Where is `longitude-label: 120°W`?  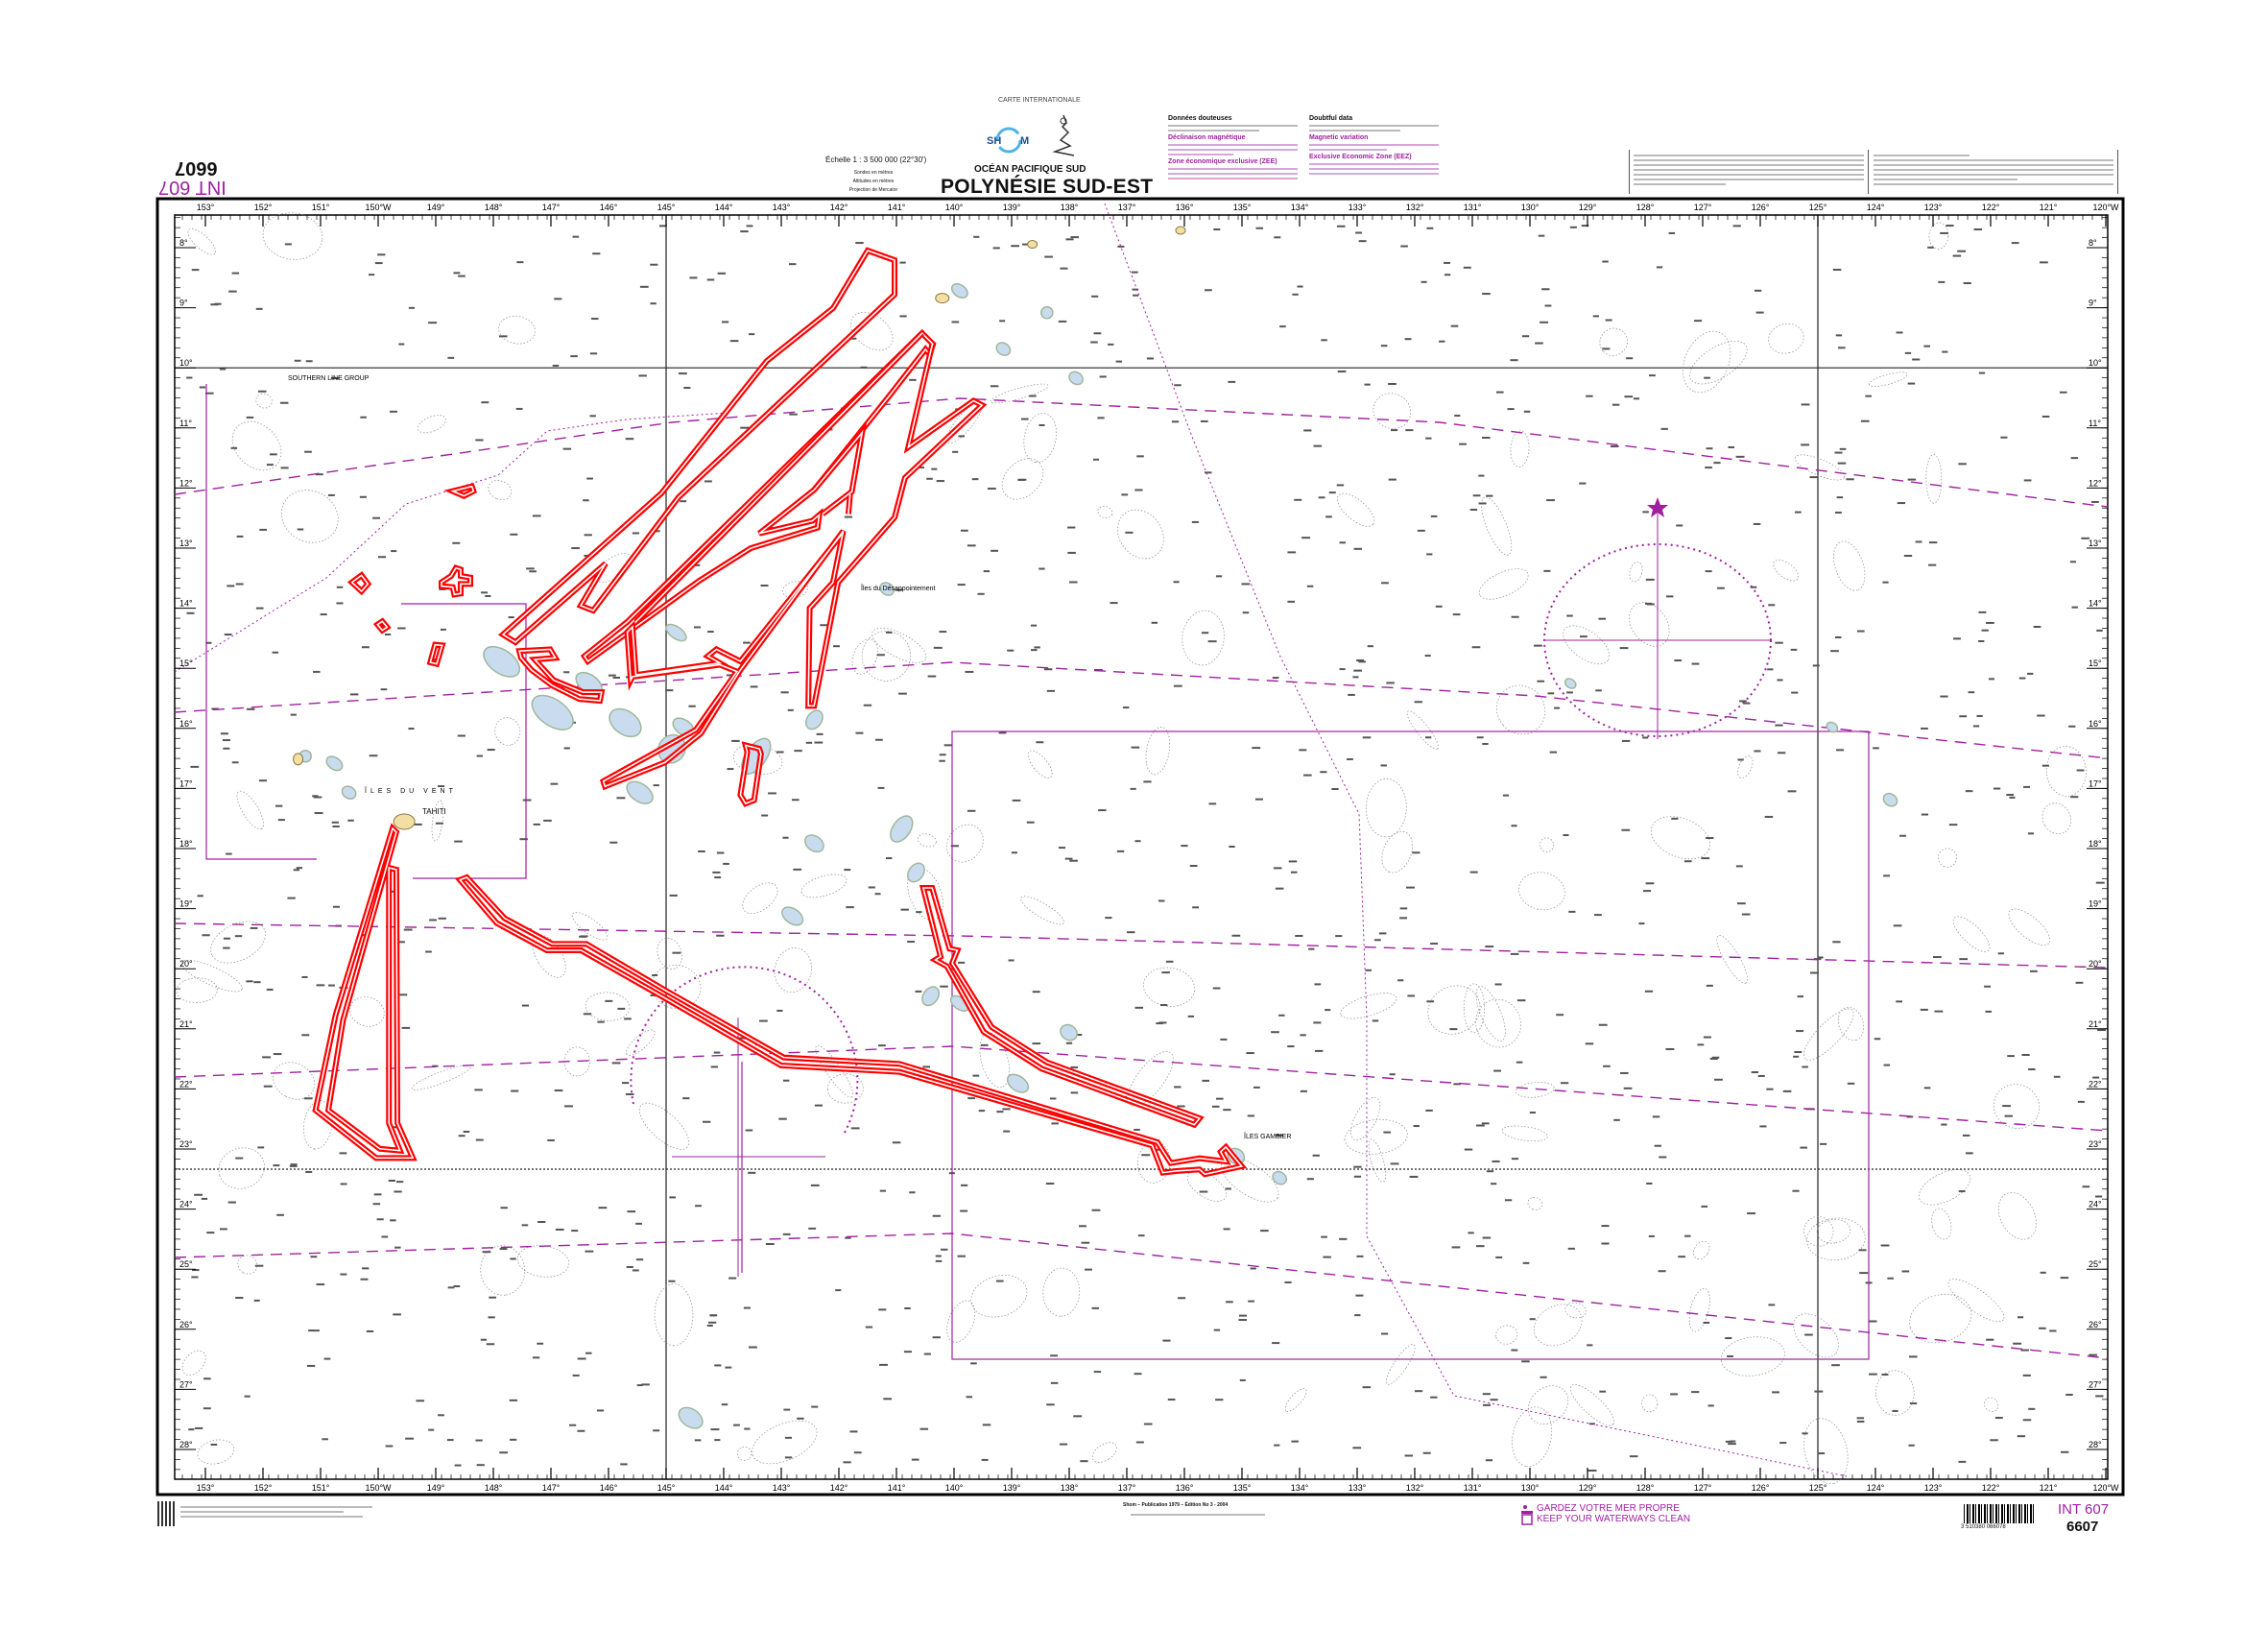
longitude-label: 120°W is located at coordinates (2105, 207).